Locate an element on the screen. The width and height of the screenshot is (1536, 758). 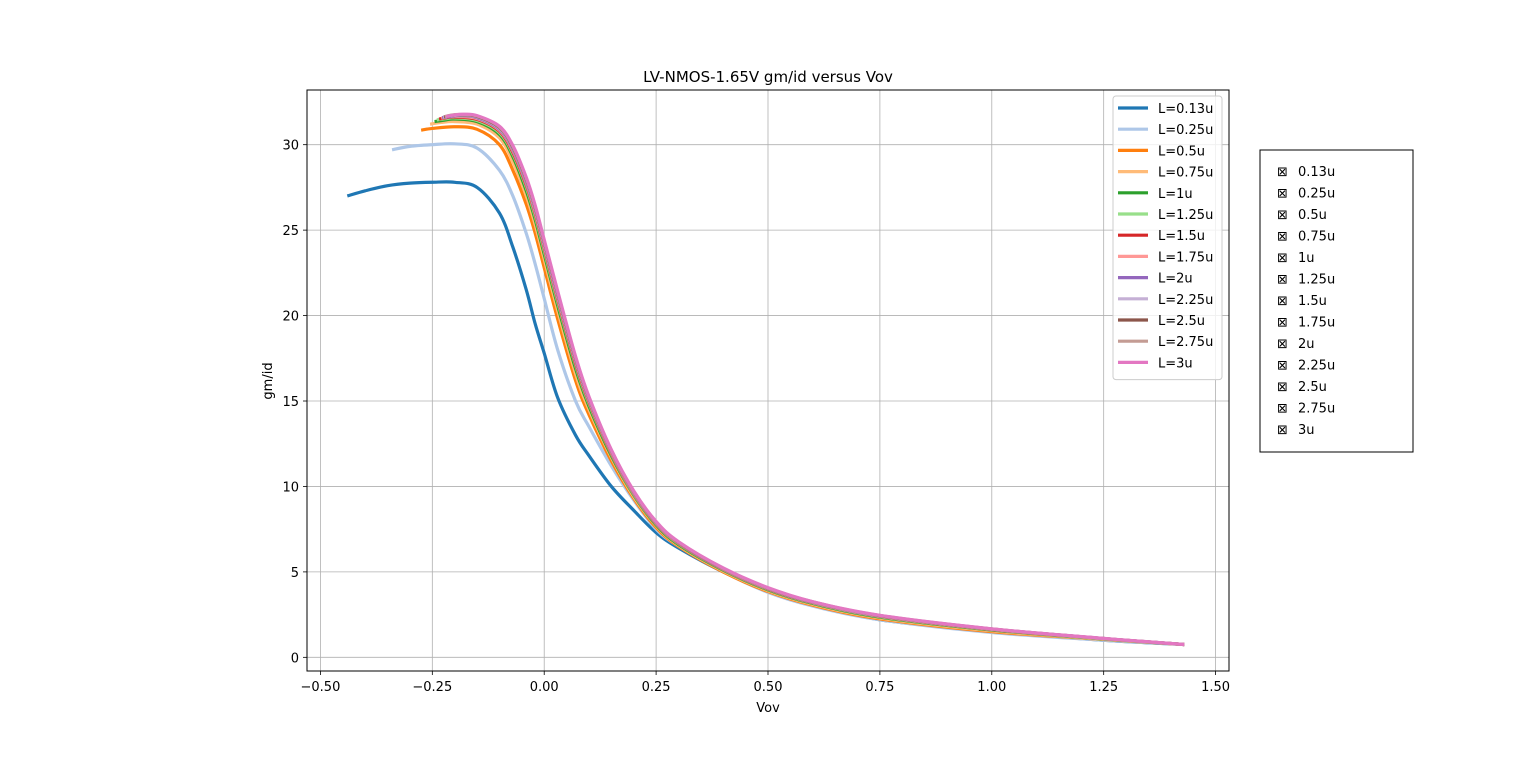
checkbox-label: 3u is located at coordinates (1306, 430).